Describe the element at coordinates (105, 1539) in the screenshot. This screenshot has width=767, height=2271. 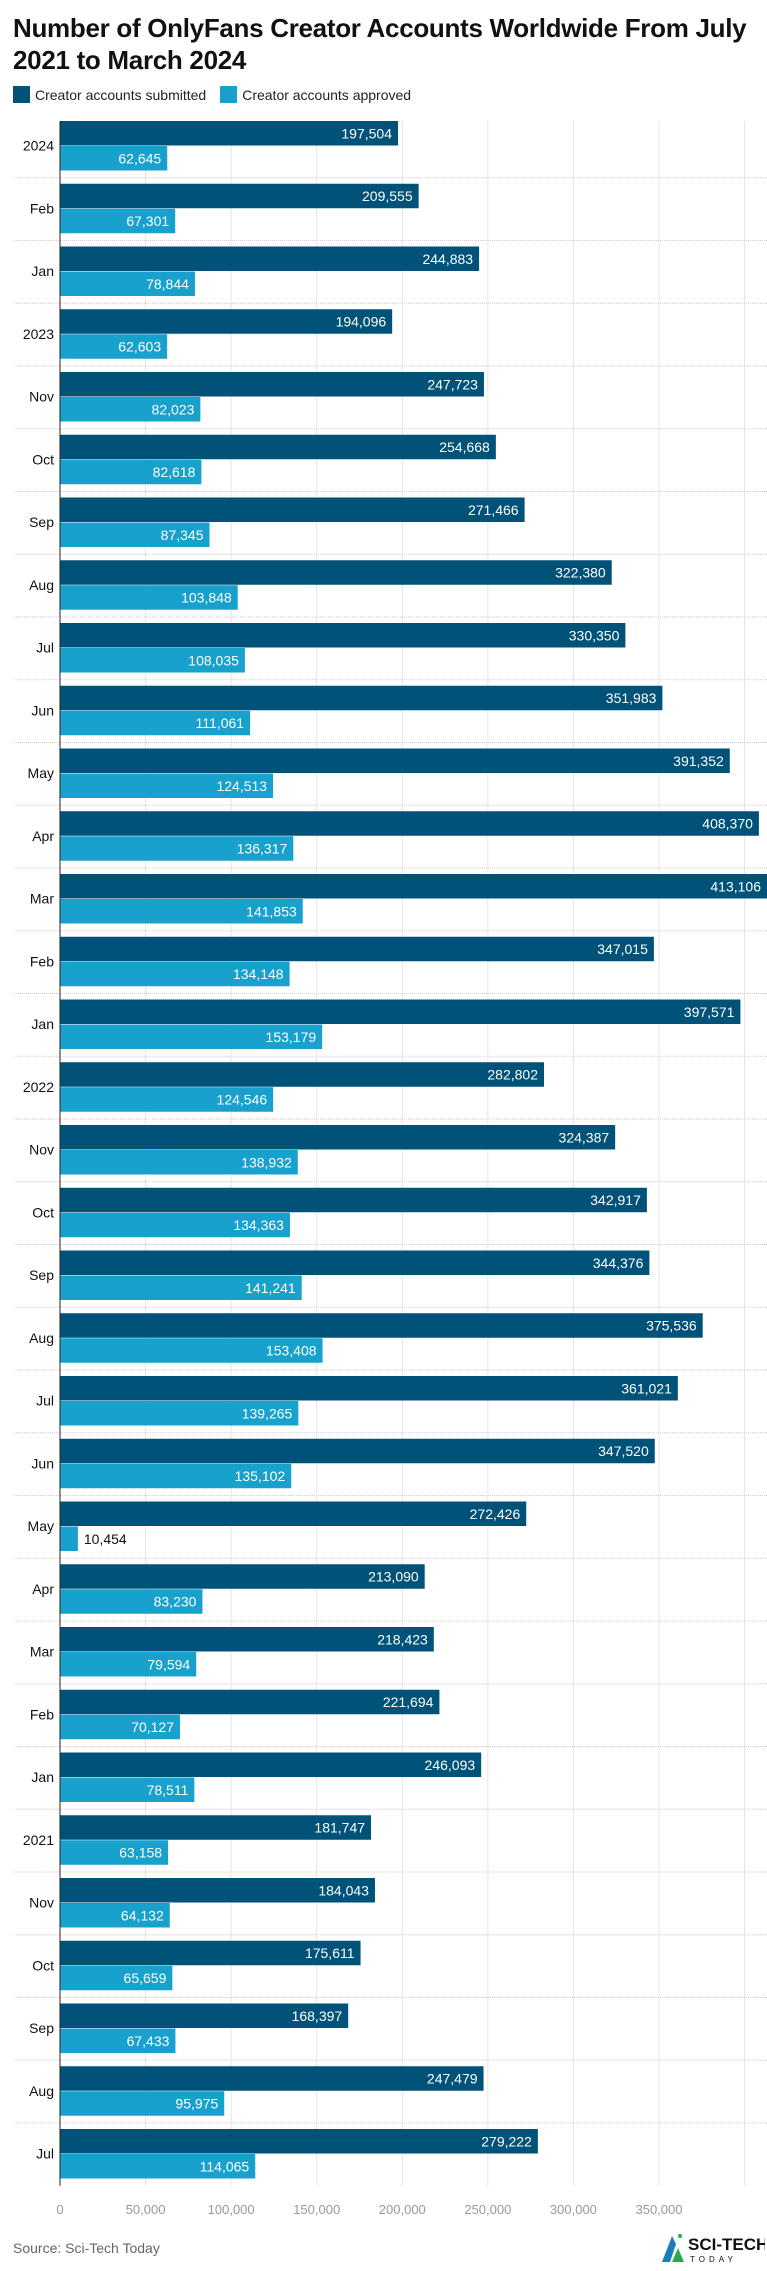
I see `data-label: 10,454` at that location.